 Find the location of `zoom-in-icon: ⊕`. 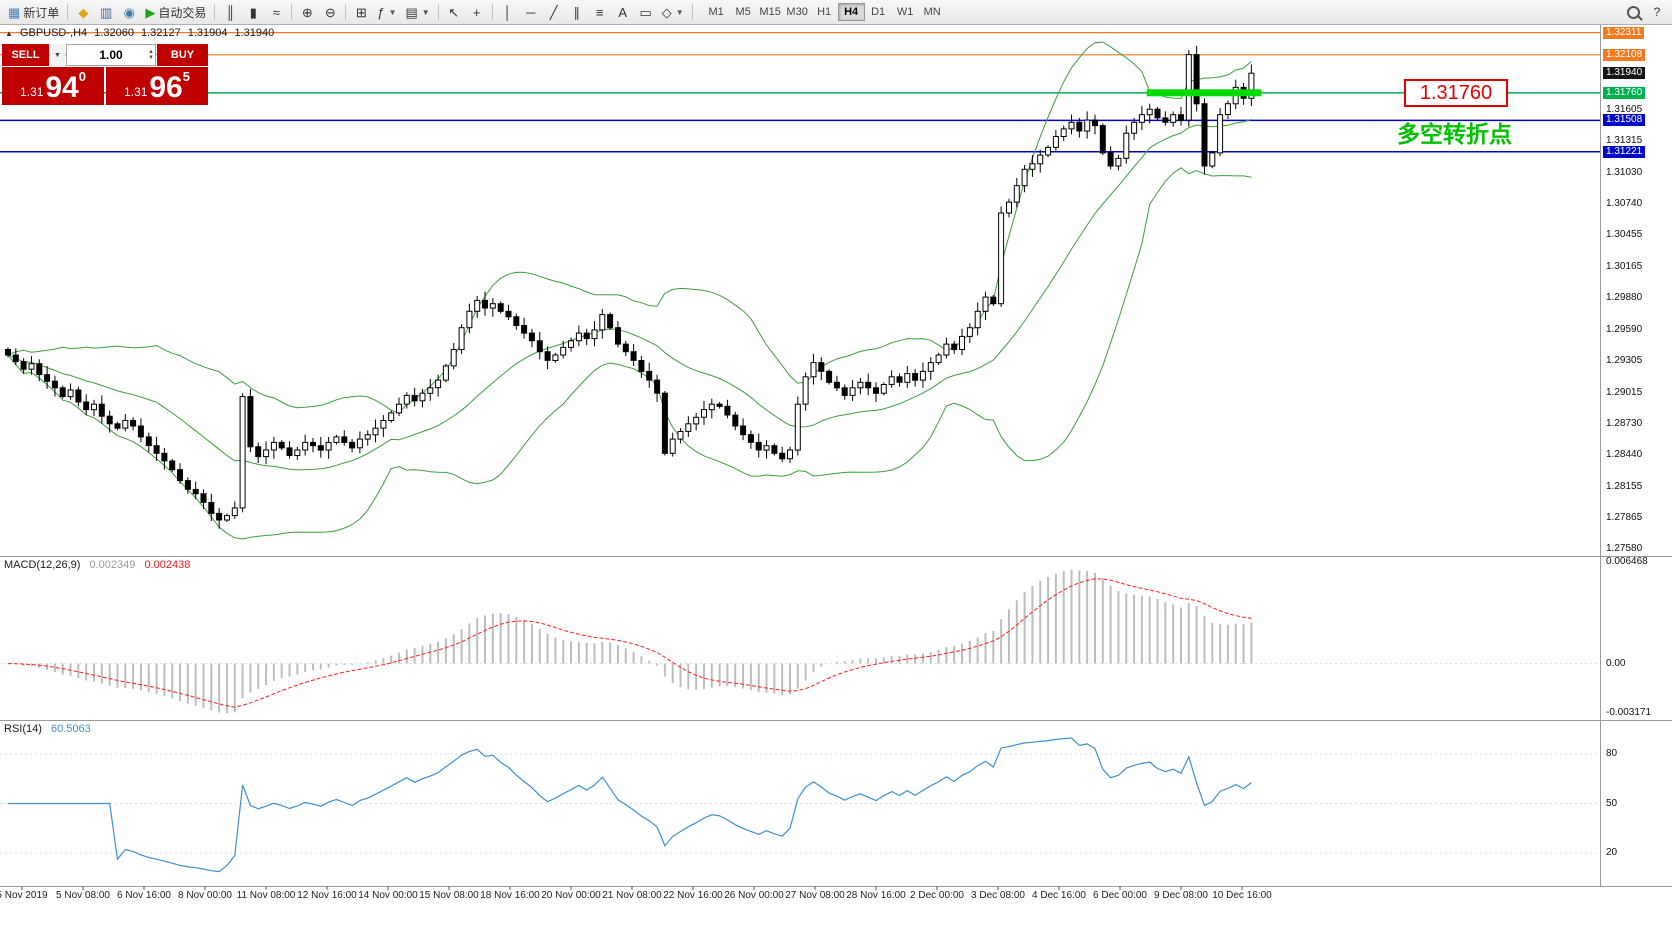

zoom-in-icon: ⊕ is located at coordinates (307, 12).